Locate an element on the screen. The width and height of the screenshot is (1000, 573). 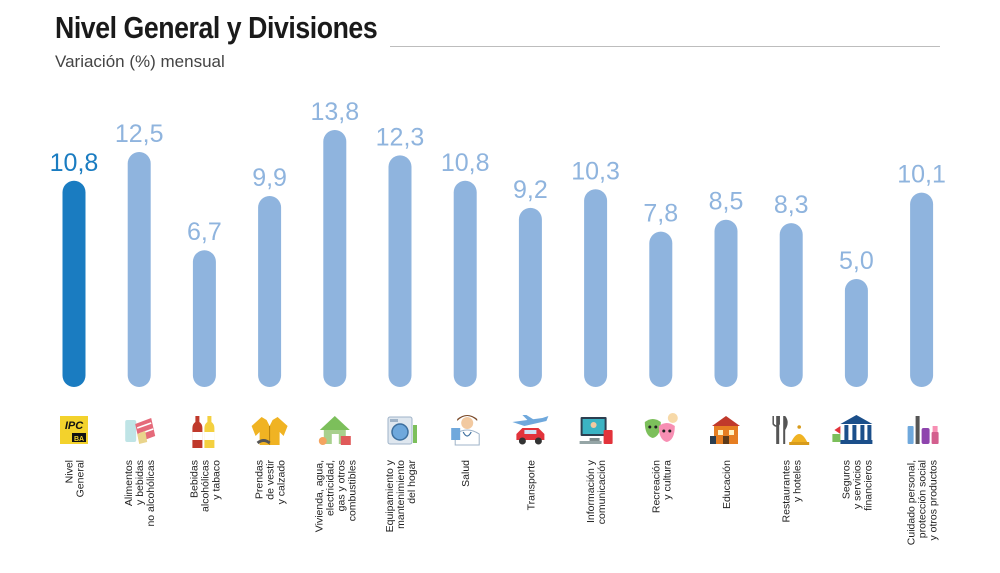
doctor-icon is located at coordinates (465, 430).